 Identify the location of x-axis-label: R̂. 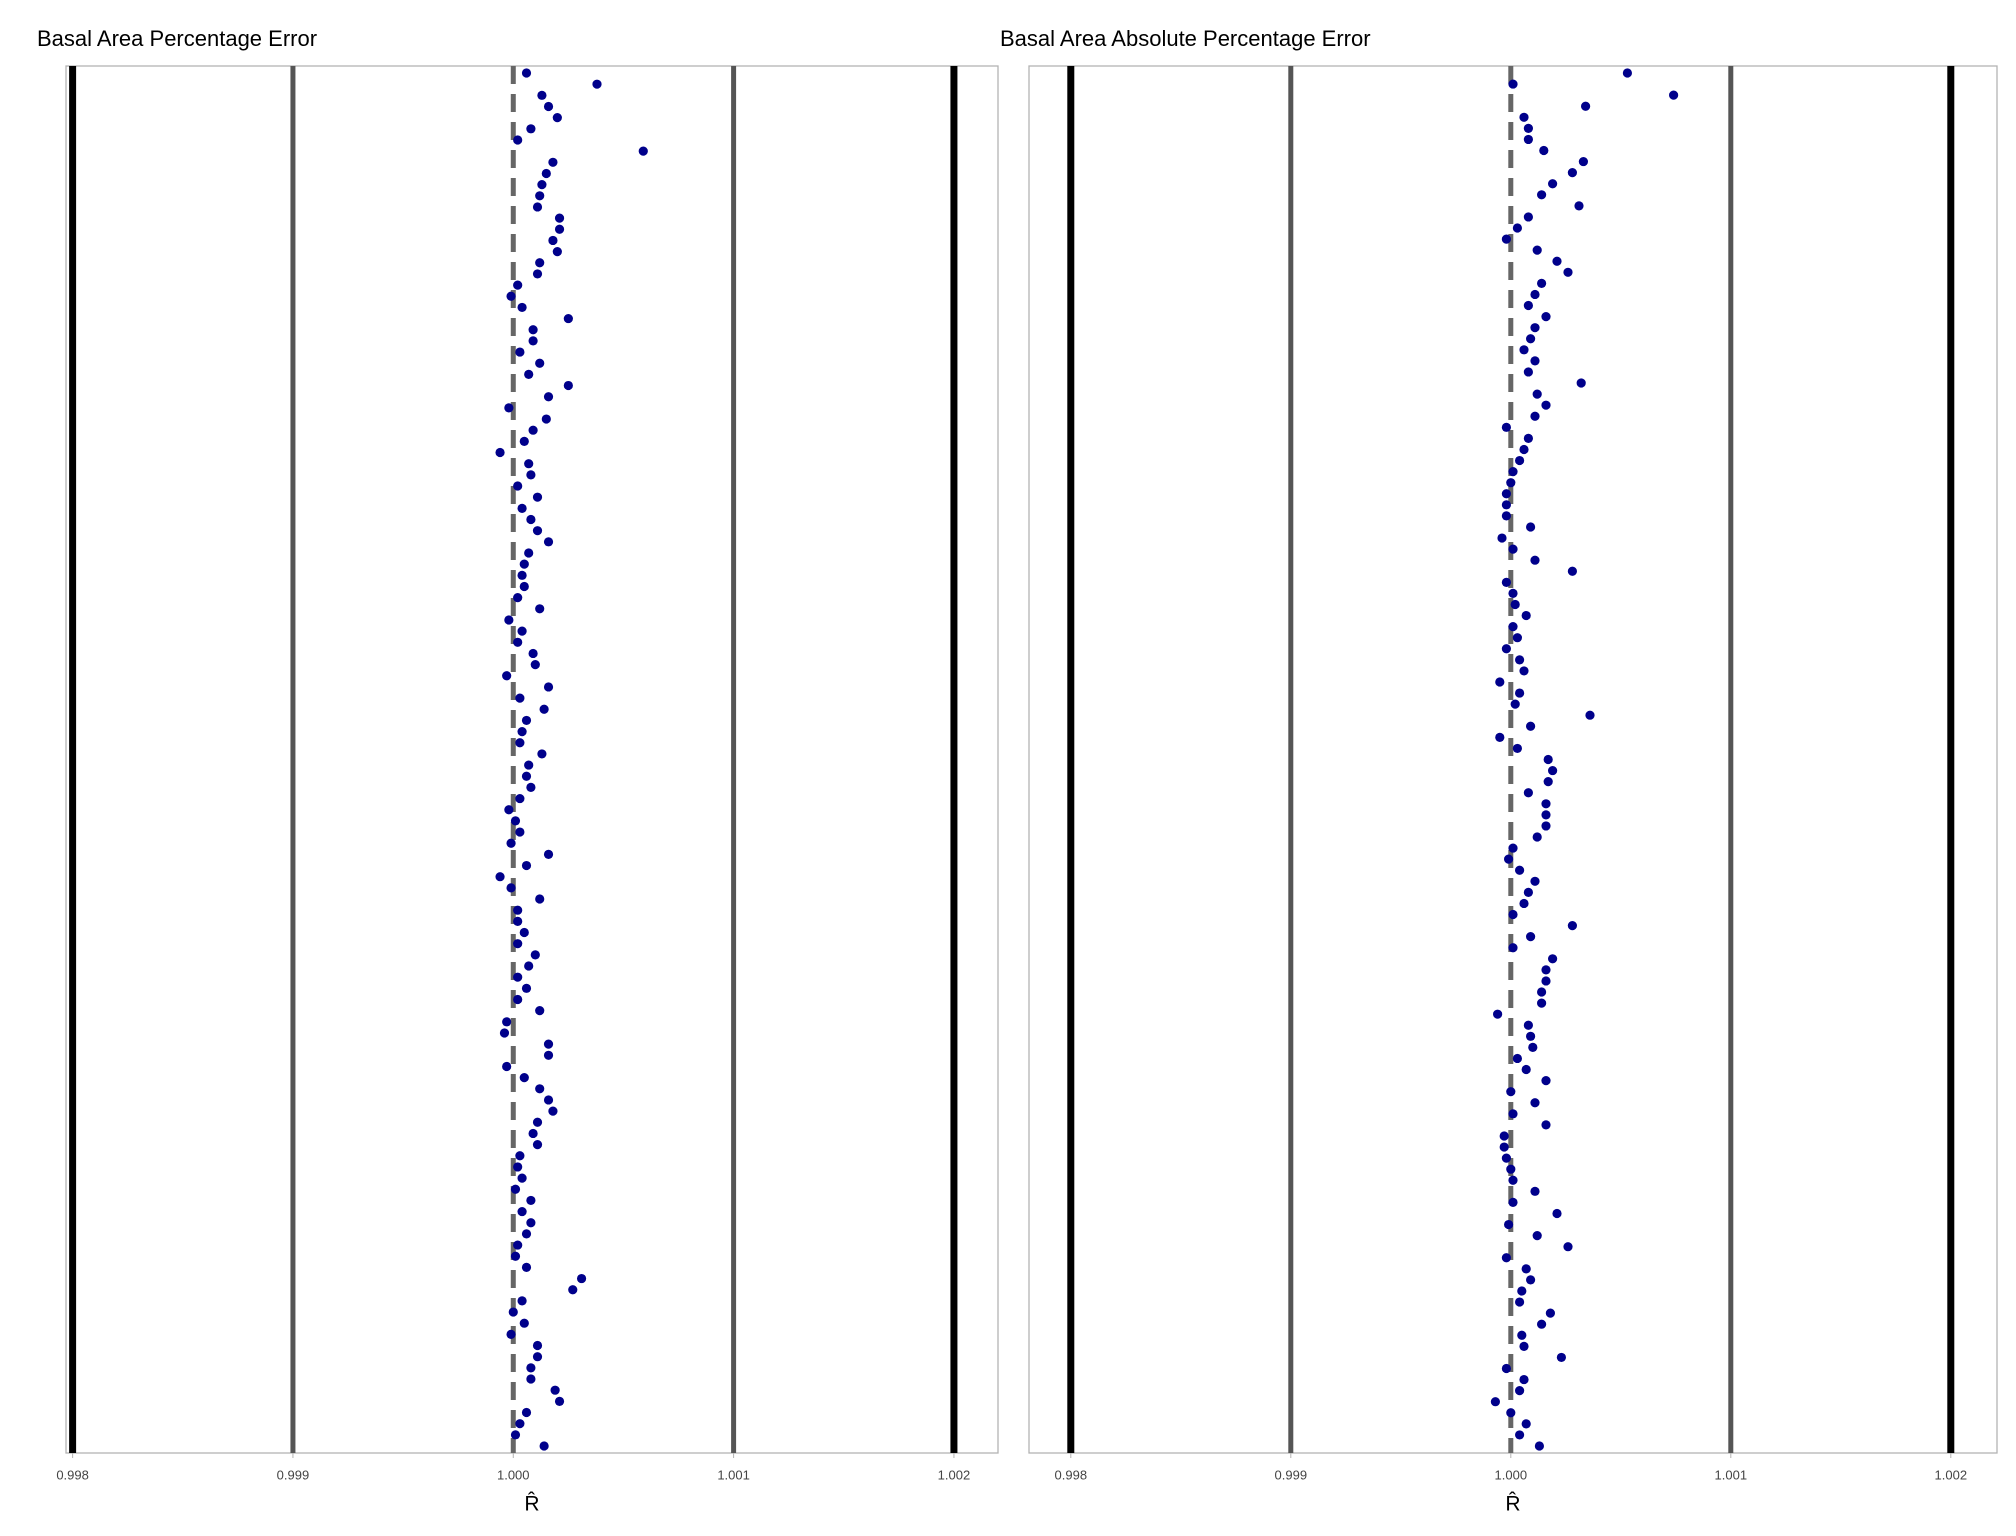
(1512, 1503).